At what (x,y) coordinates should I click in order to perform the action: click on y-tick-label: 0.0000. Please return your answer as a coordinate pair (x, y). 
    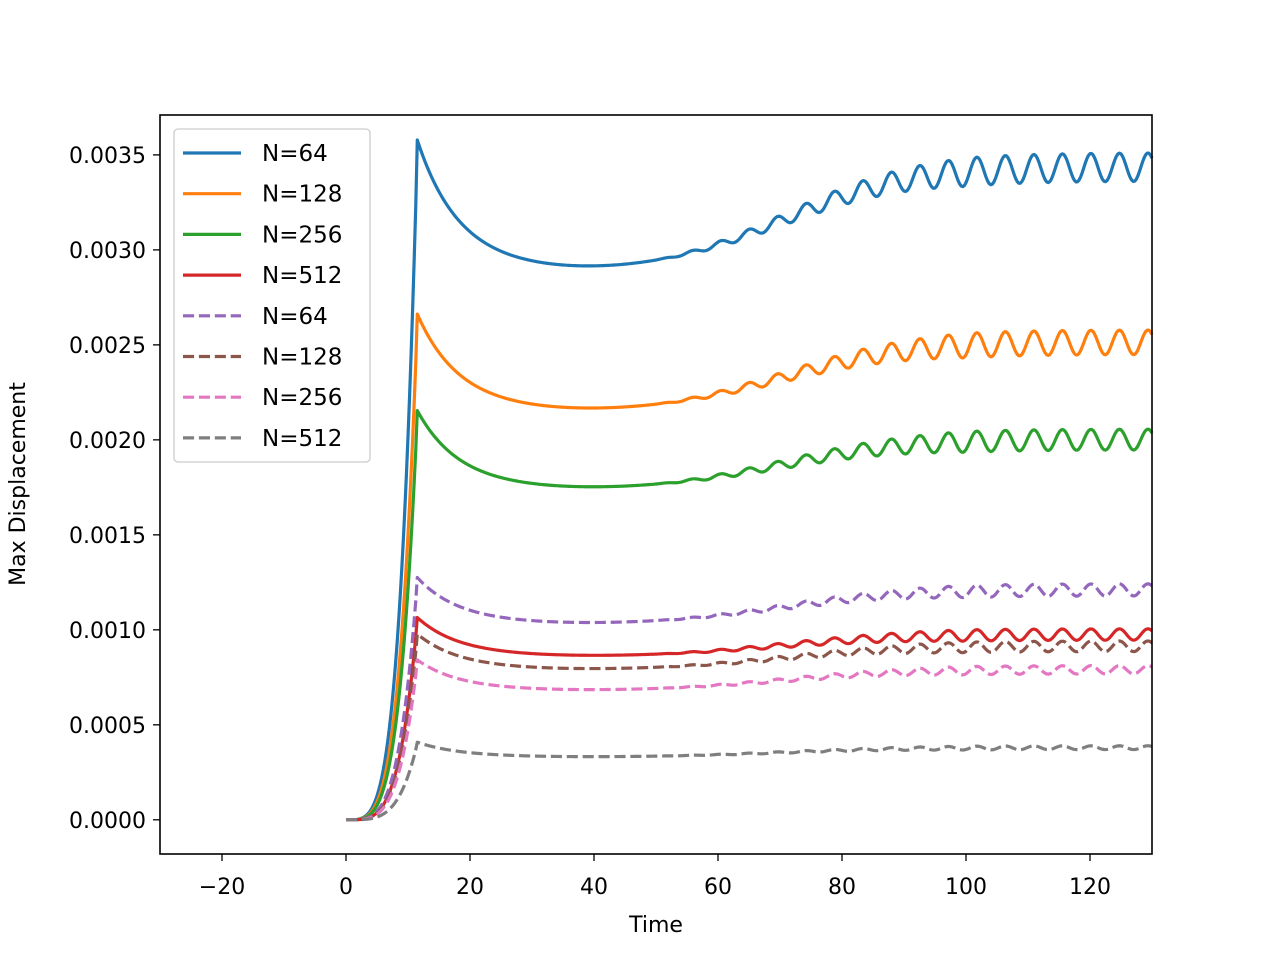
    Looking at the image, I should click on (107, 821).